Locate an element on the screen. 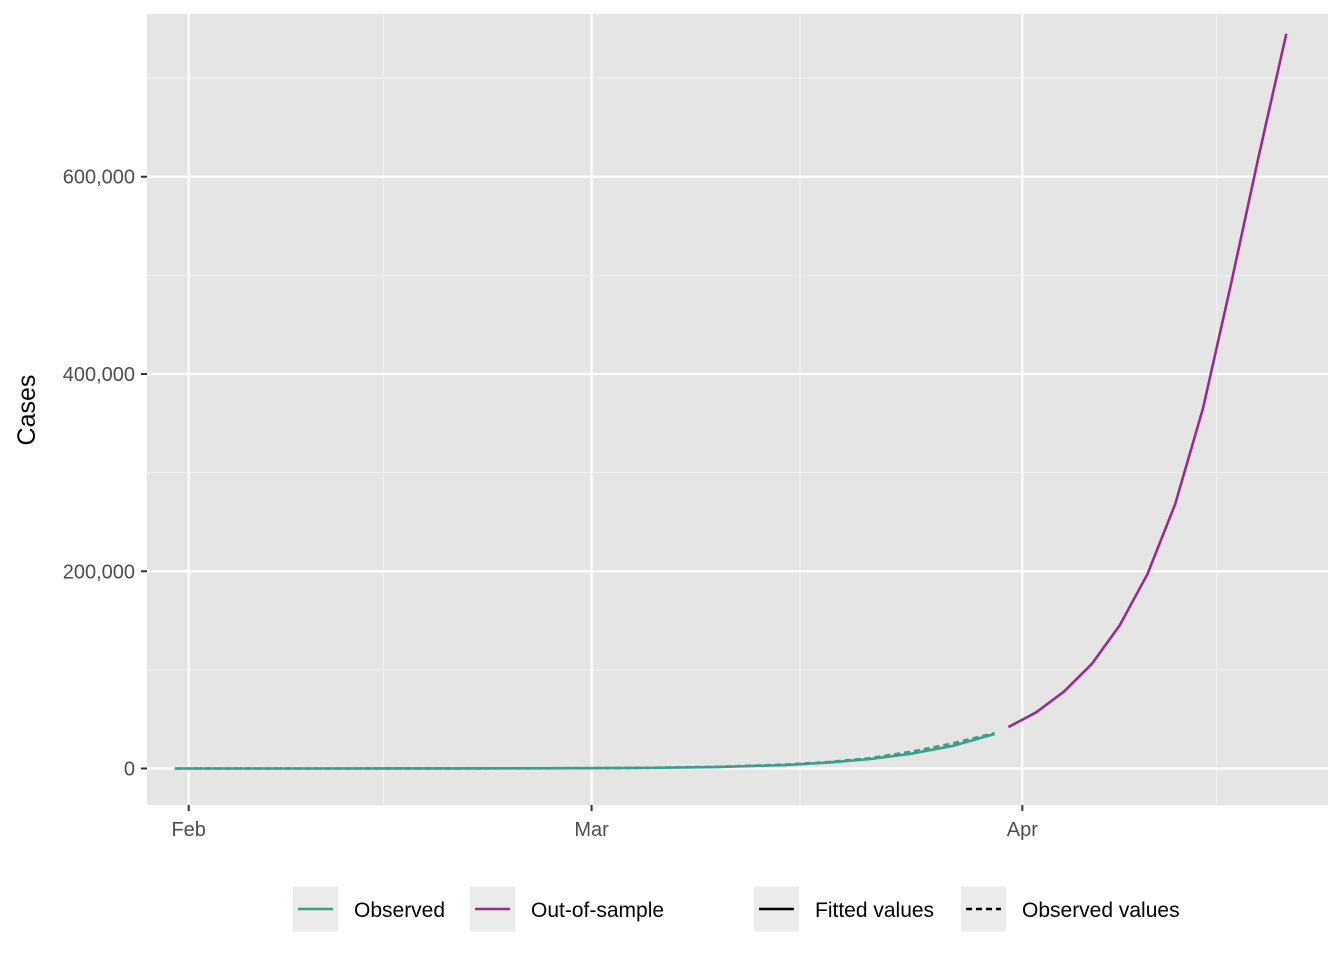  x-axis: Feb Mar Apr is located at coordinates (604, 823).